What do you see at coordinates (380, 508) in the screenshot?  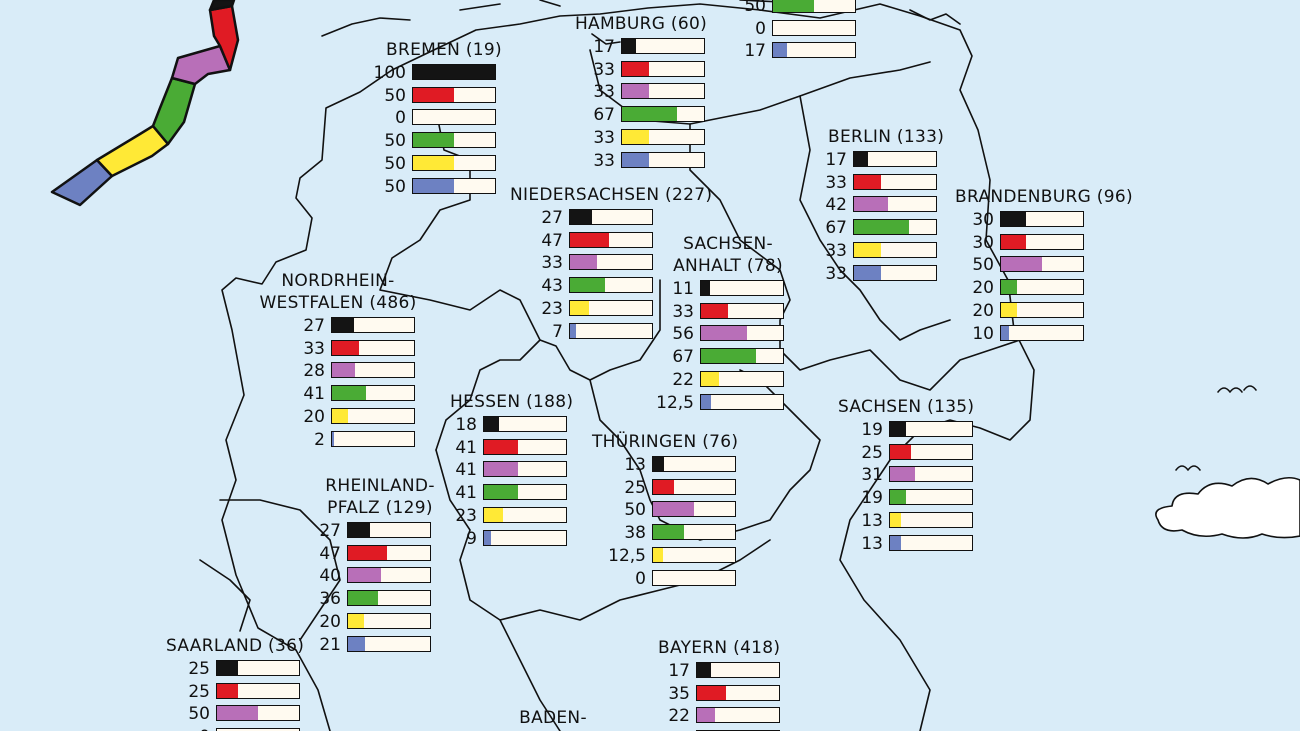 I see `state-name: PFALZ (129)` at bounding box center [380, 508].